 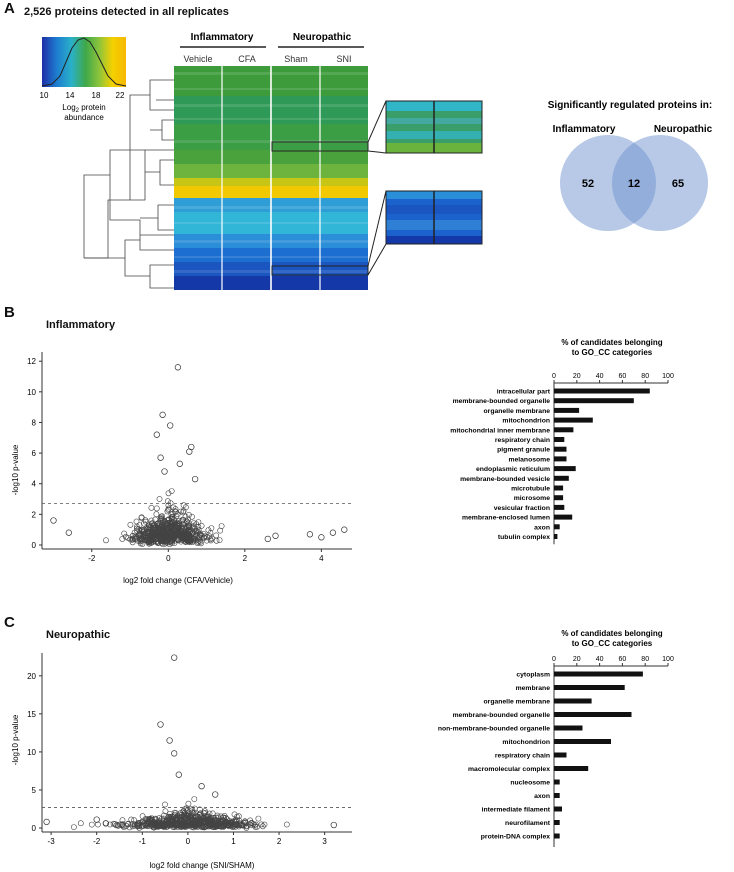 I want to click on go-tick-label: 20, so click(x=577, y=659).